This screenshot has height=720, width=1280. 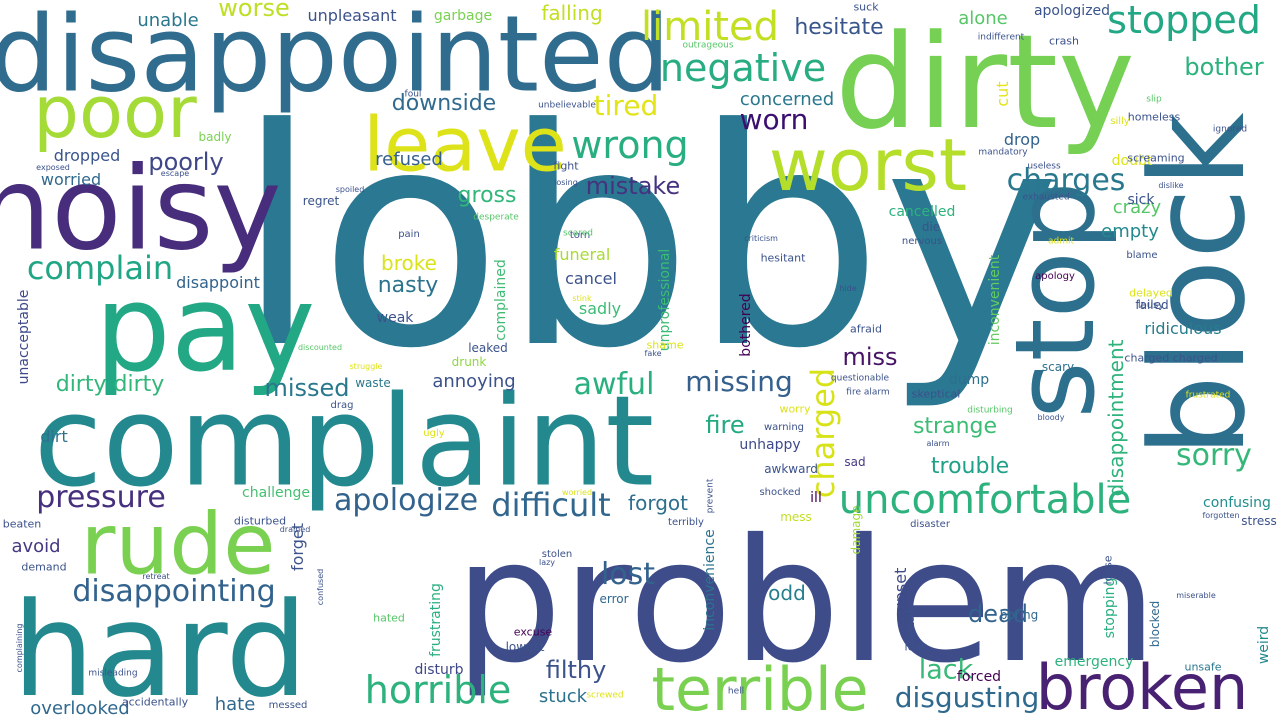 I want to click on word-hide: hide, so click(x=848, y=288).